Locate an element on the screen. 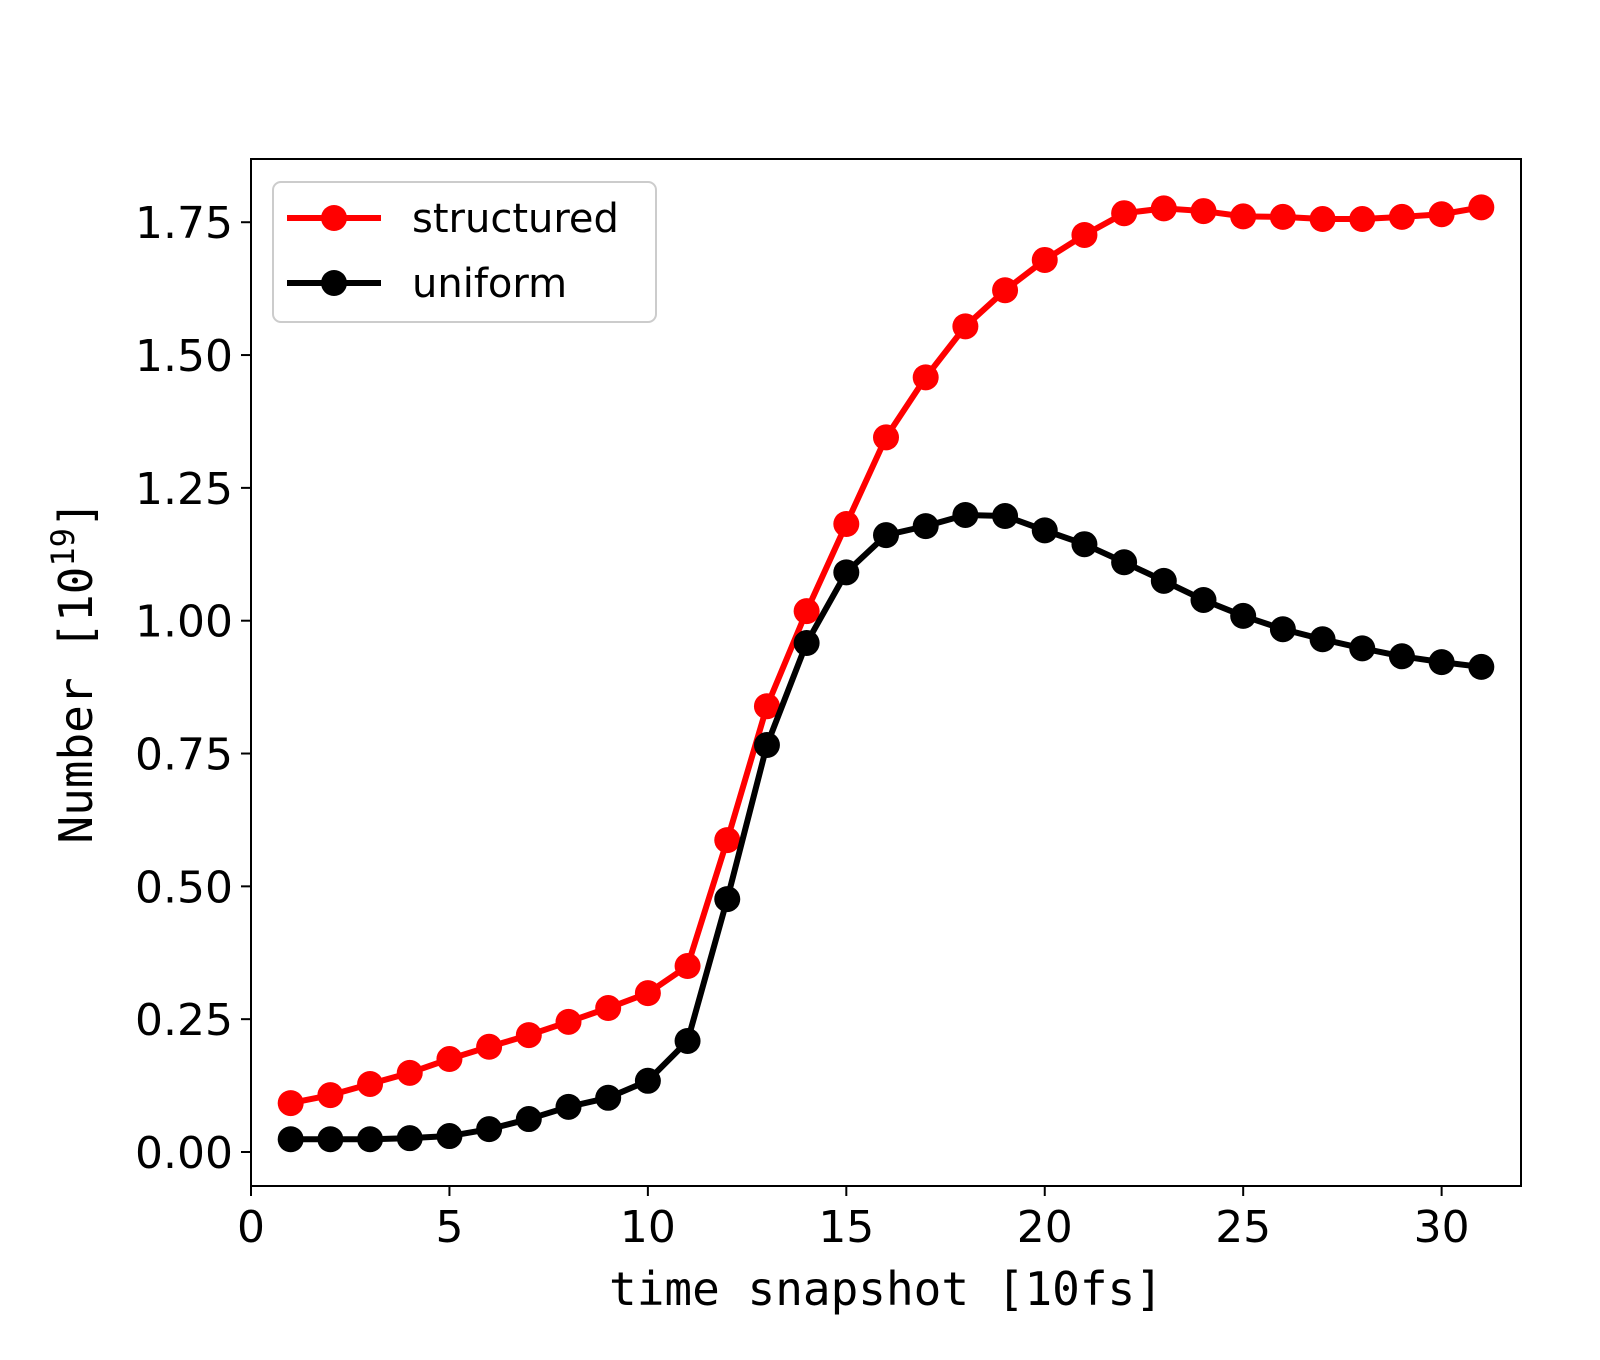  legend: structured uniform is located at coordinates (464, 252).